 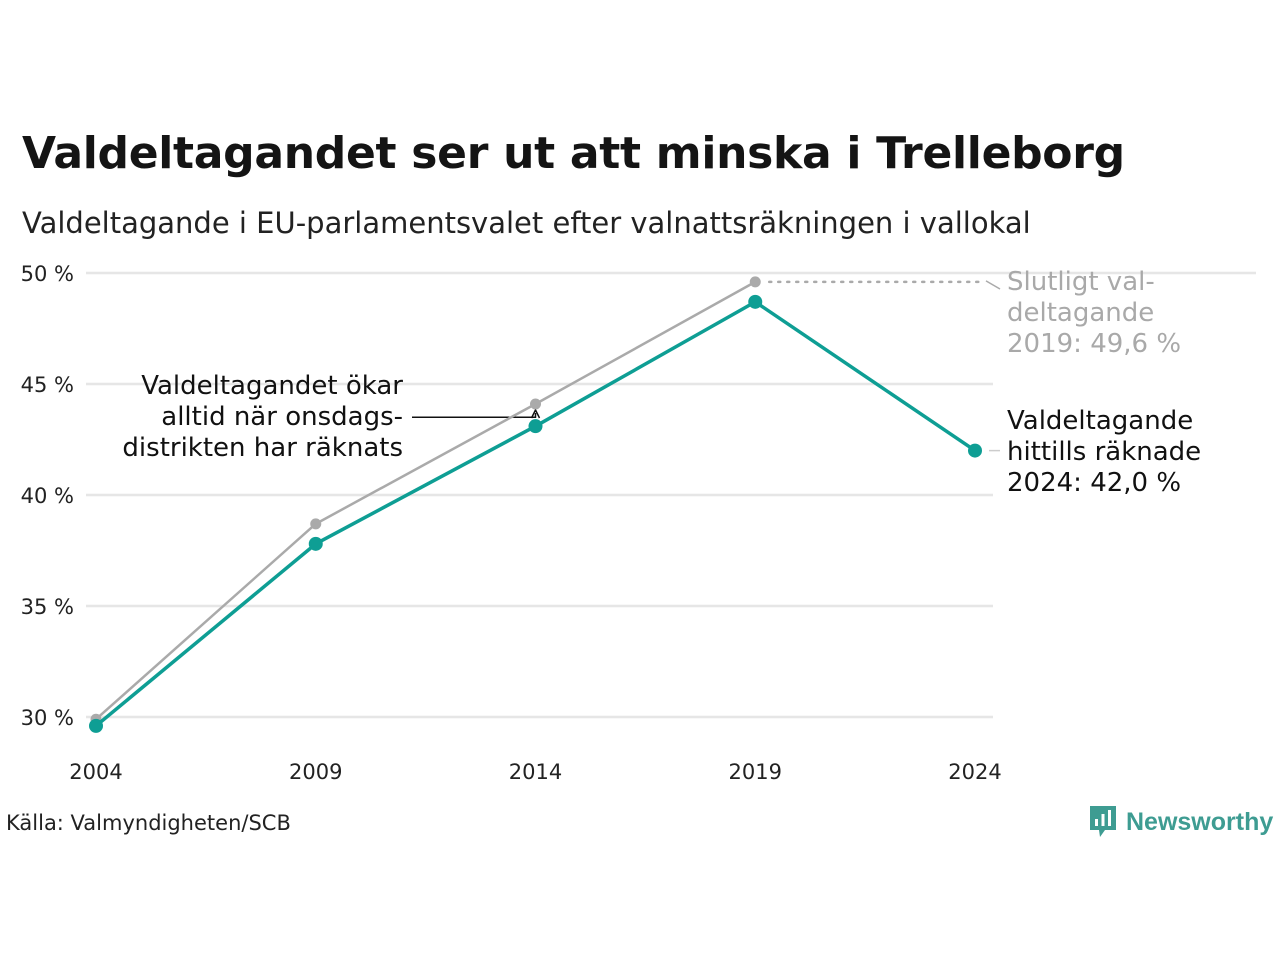 I want to click on annotation-final-2019-line: 2019: 49,6 %, so click(x=1094, y=344).